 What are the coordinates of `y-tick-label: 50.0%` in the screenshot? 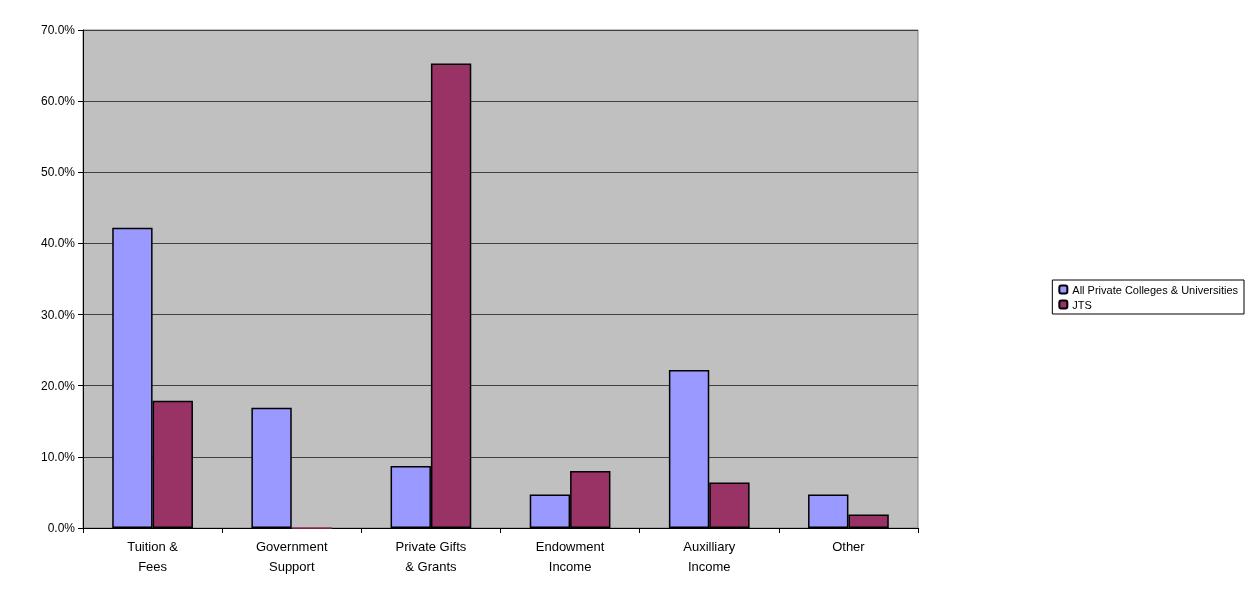 It's located at (58, 172).